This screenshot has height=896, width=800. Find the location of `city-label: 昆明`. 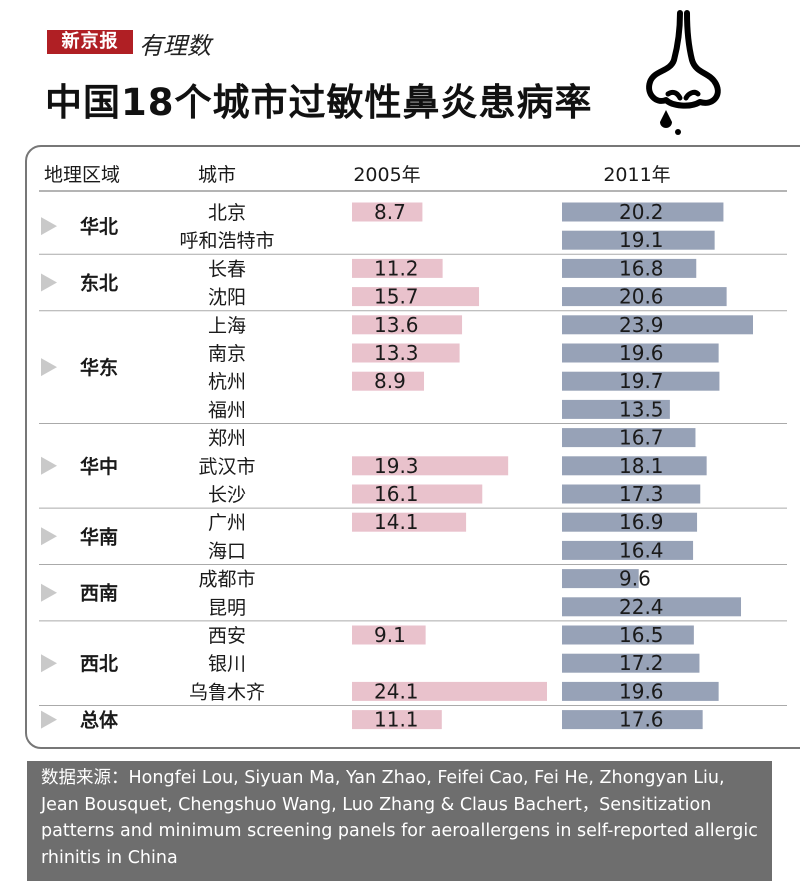

city-label: 昆明 is located at coordinates (227, 608).